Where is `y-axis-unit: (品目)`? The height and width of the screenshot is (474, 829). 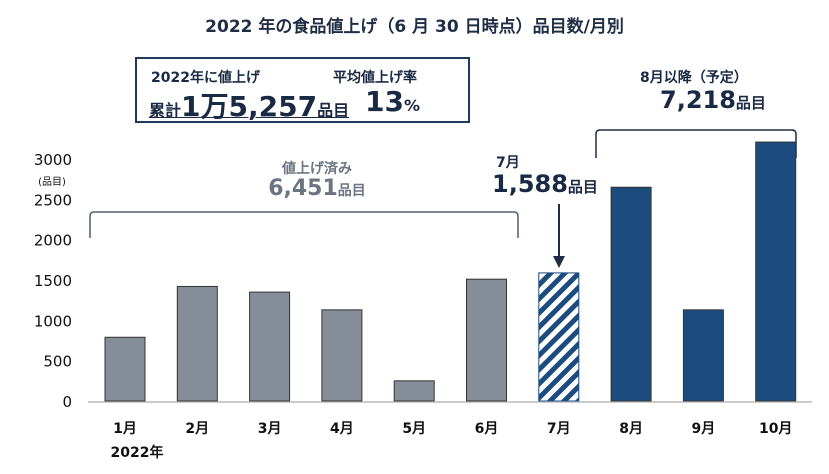
y-axis-unit: (品目) is located at coordinates (52, 182).